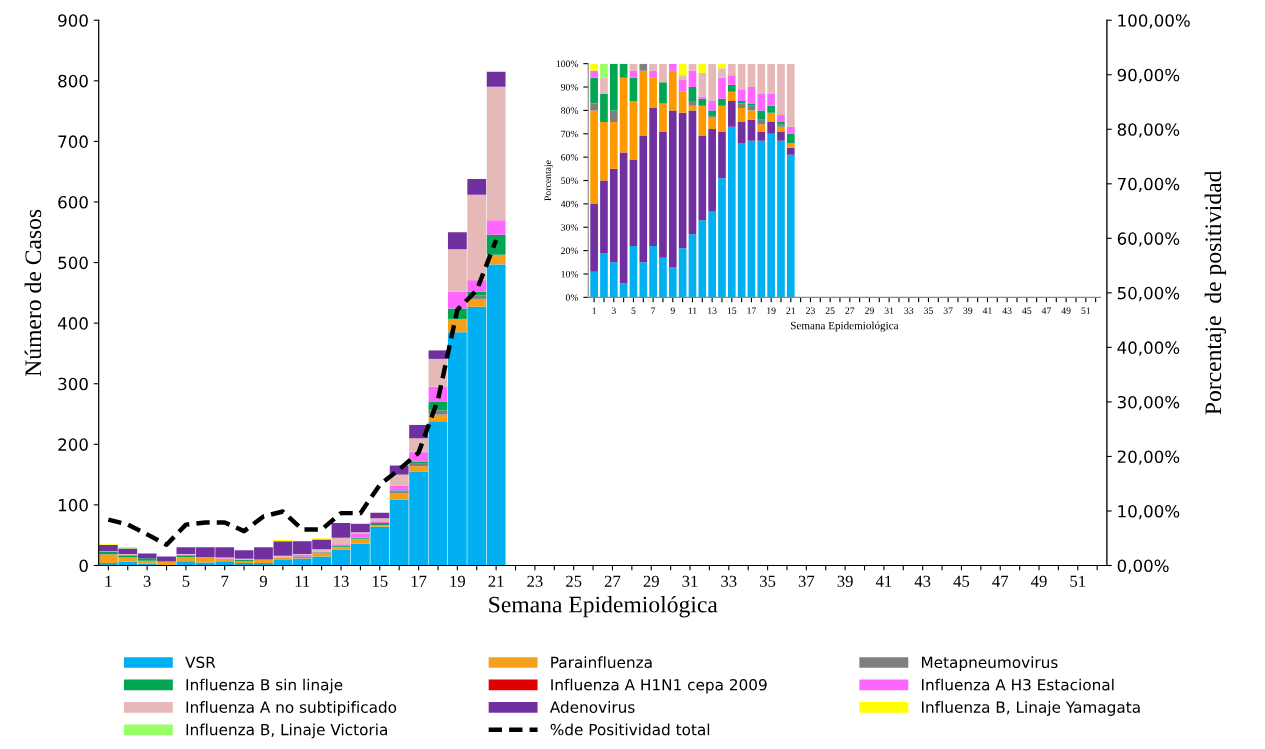 The width and height of the screenshot is (1265, 749). I want to click on y-tick-label: 90%, so click(570, 87).